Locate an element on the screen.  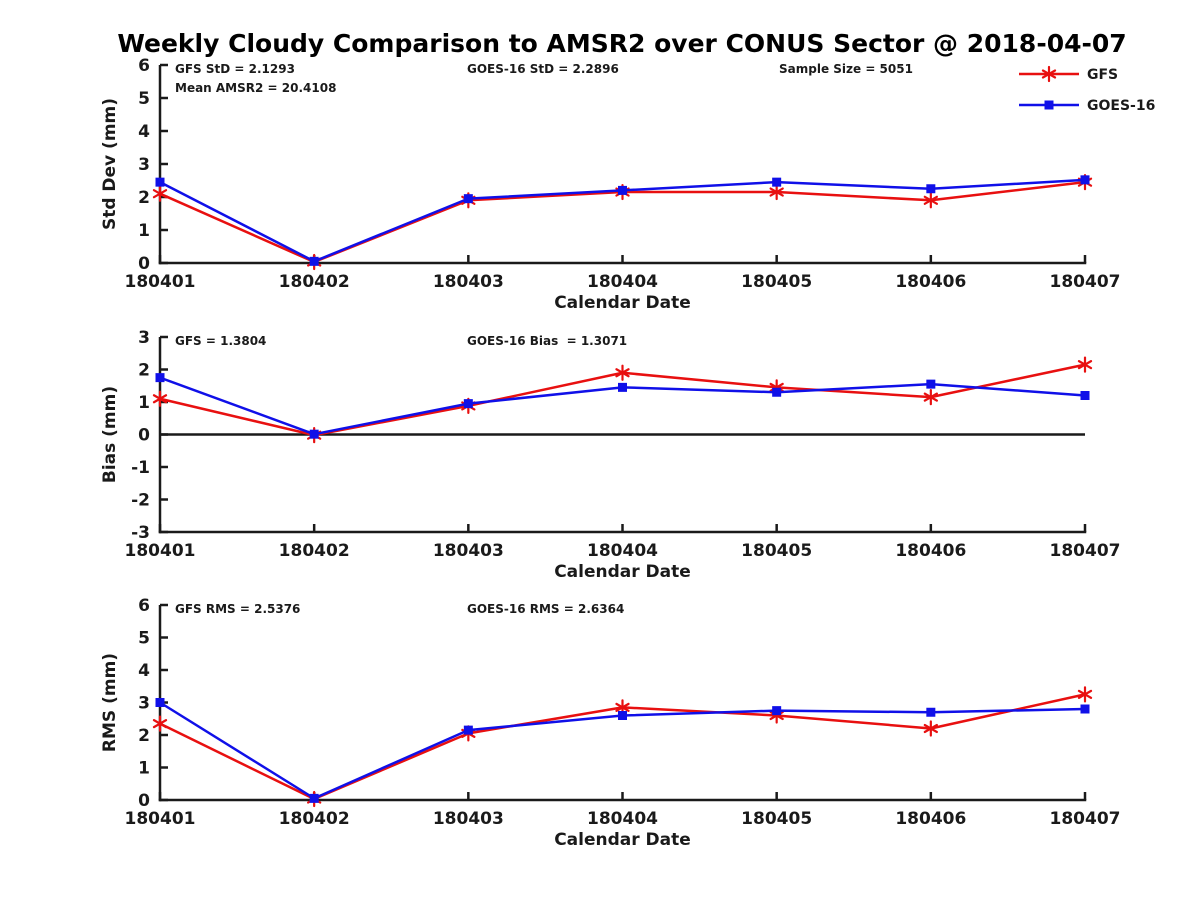
annotation-text: Sample Size = 5051 is located at coordinates (846, 69).